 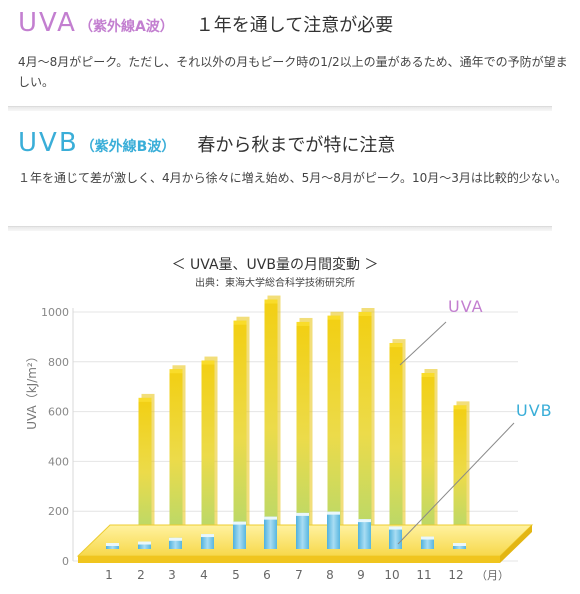 I want to click on x-unit-label: （月）, so click(x=492, y=575).